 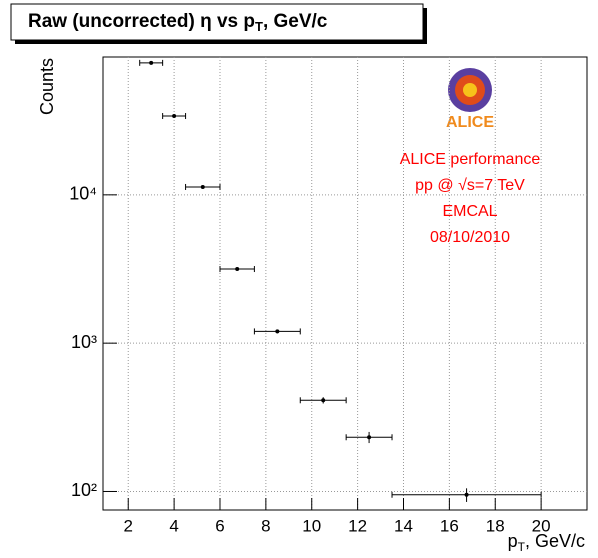 I want to click on annotation: EMCAL, so click(x=469, y=211).